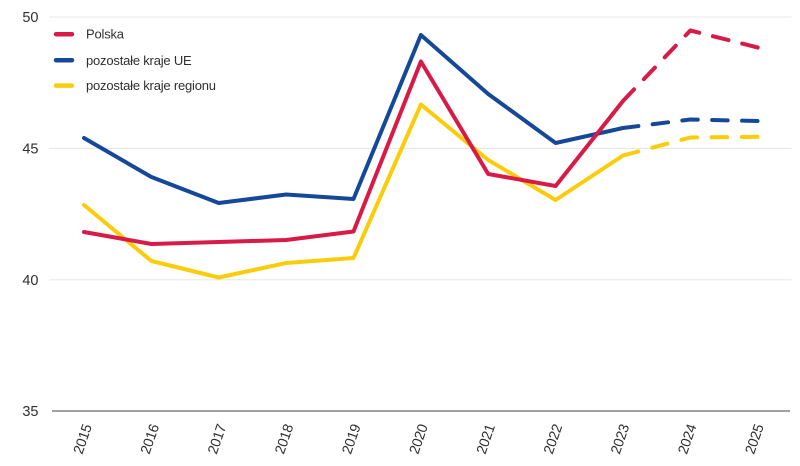  What do you see at coordinates (351, 439) in the screenshot?
I see `svg-text: 2019` at bounding box center [351, 439].